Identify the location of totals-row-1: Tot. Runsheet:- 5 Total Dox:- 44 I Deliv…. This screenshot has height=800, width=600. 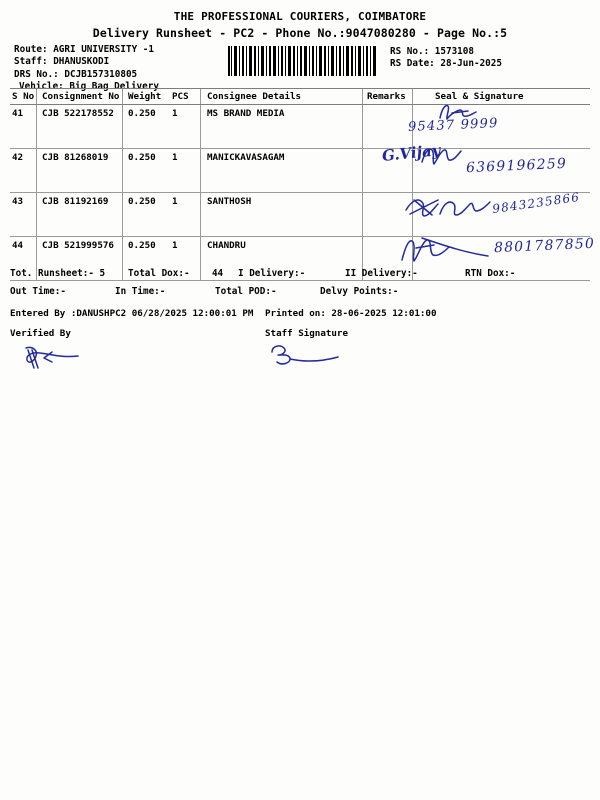
(301, 277).